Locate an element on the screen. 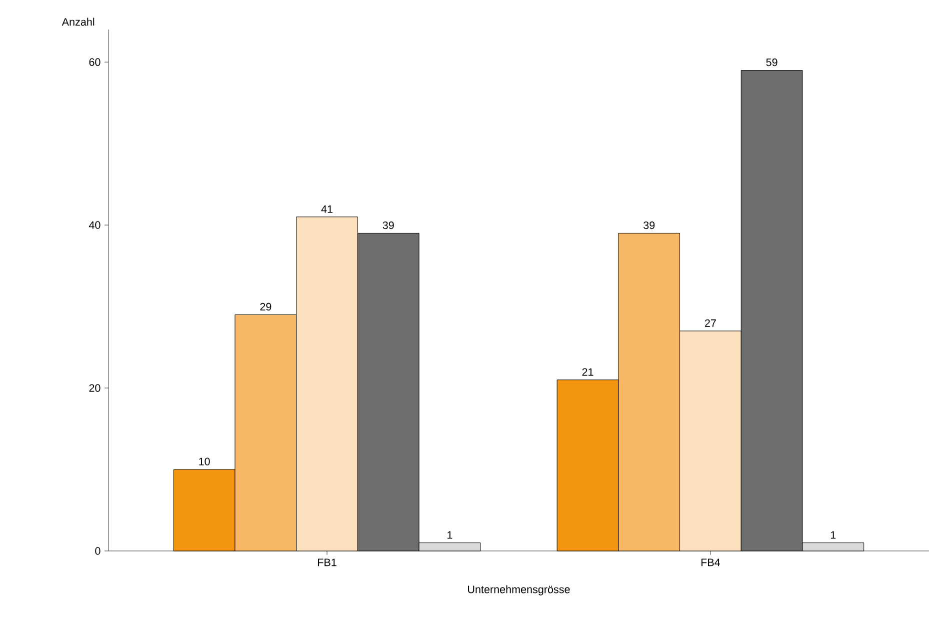 The width and height of the screenshot is (929, 619). y-tick-label: 40 is located at coordinates (94, 225).